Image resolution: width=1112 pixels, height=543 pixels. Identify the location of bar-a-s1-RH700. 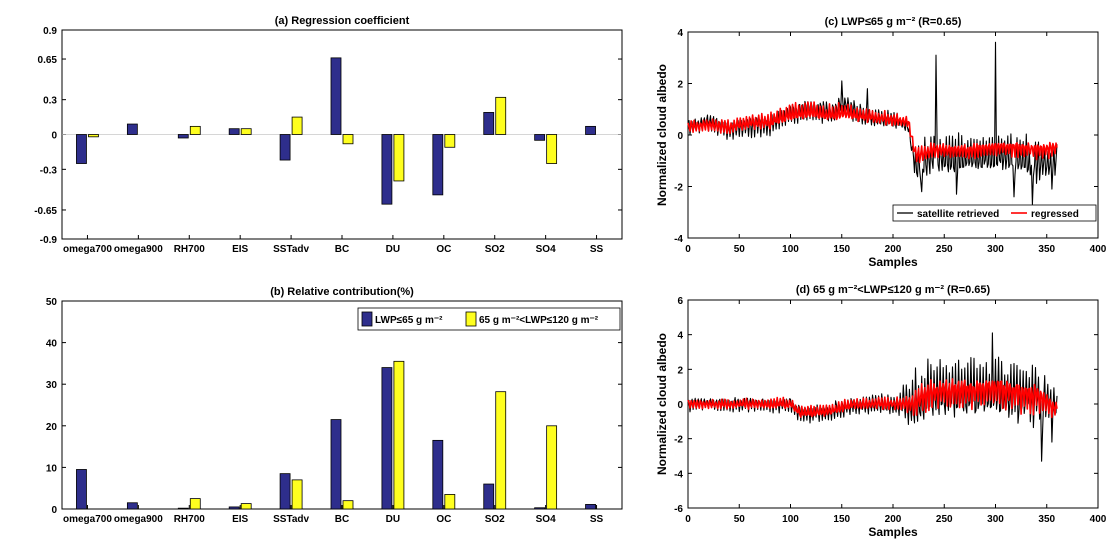
(195, 130).